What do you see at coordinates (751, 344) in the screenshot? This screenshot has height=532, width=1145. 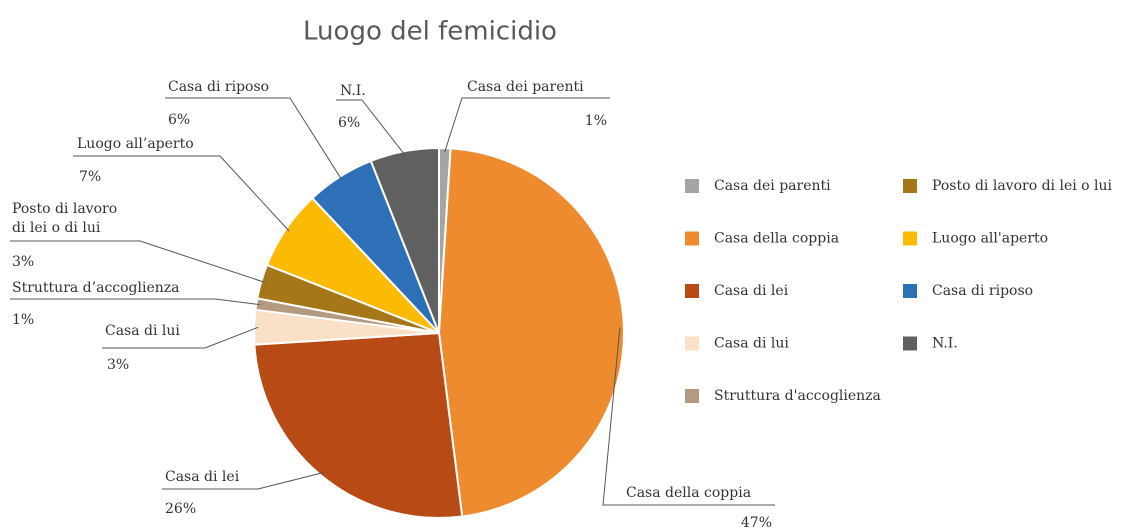 I see `legend-label: Casa di lui` at bounding box center [751, 344].